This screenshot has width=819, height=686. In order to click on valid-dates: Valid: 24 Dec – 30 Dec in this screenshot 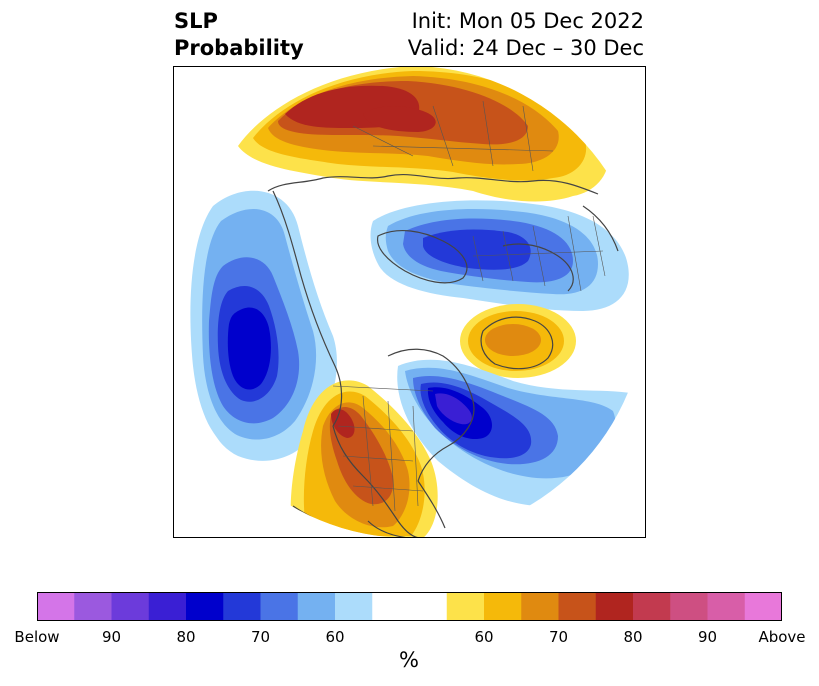, I will do `click(525, 48)`.